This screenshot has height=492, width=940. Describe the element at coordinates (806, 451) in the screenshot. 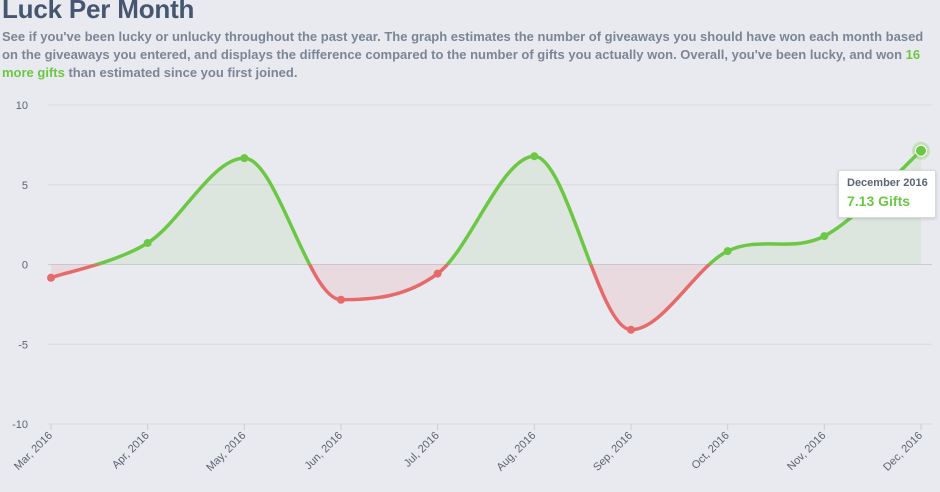

I see `x-tick-label: Nov, 2016` at that location.